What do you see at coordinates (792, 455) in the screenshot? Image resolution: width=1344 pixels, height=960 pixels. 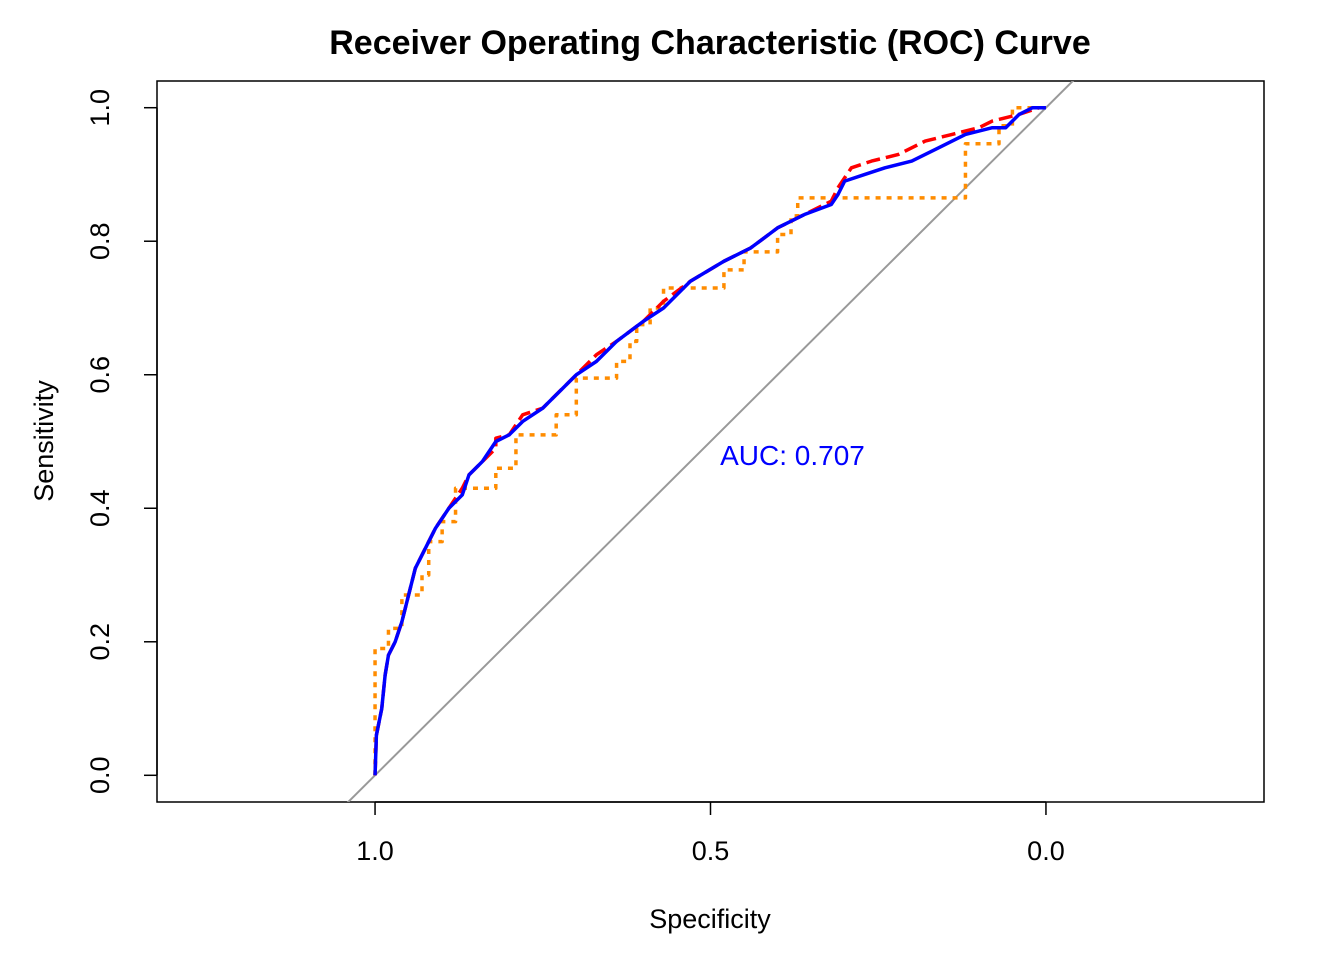 I see `auc-annotation: AUC: 0.707` at bounding box center [792, 455].